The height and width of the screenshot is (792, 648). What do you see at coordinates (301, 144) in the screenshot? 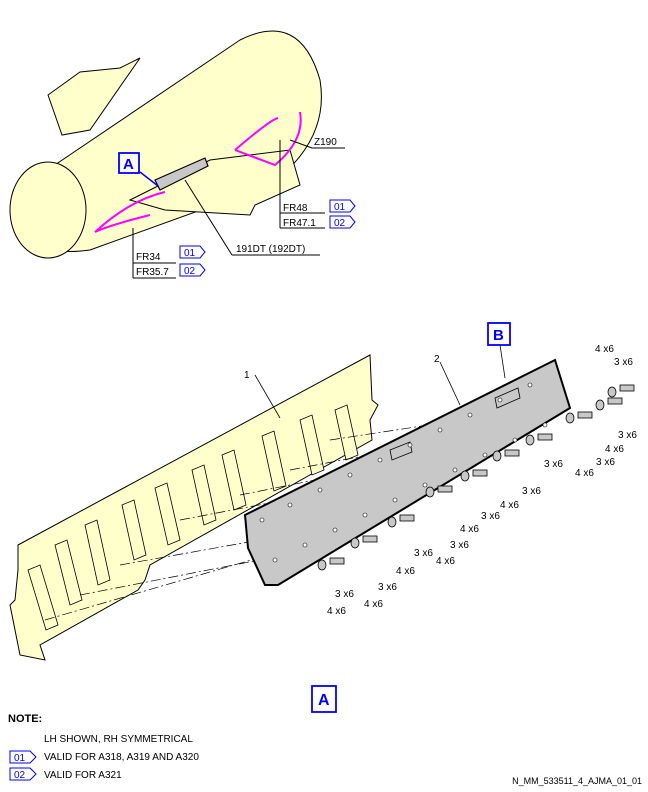
I see `zone-leader` at bounding box center [301, 144].